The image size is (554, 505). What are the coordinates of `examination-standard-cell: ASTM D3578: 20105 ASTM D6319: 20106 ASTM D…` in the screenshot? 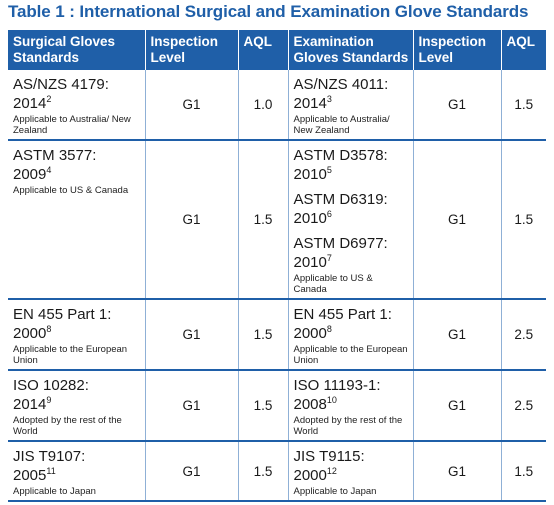 It's located at (350, 220).